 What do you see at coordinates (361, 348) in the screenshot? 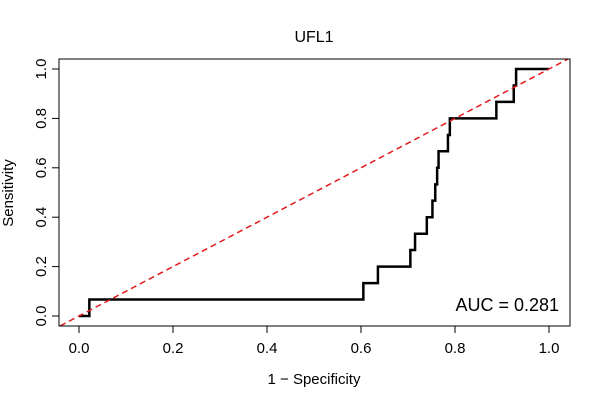
I see `x-tick-label: 0.6` at bounding box center [361, 348].